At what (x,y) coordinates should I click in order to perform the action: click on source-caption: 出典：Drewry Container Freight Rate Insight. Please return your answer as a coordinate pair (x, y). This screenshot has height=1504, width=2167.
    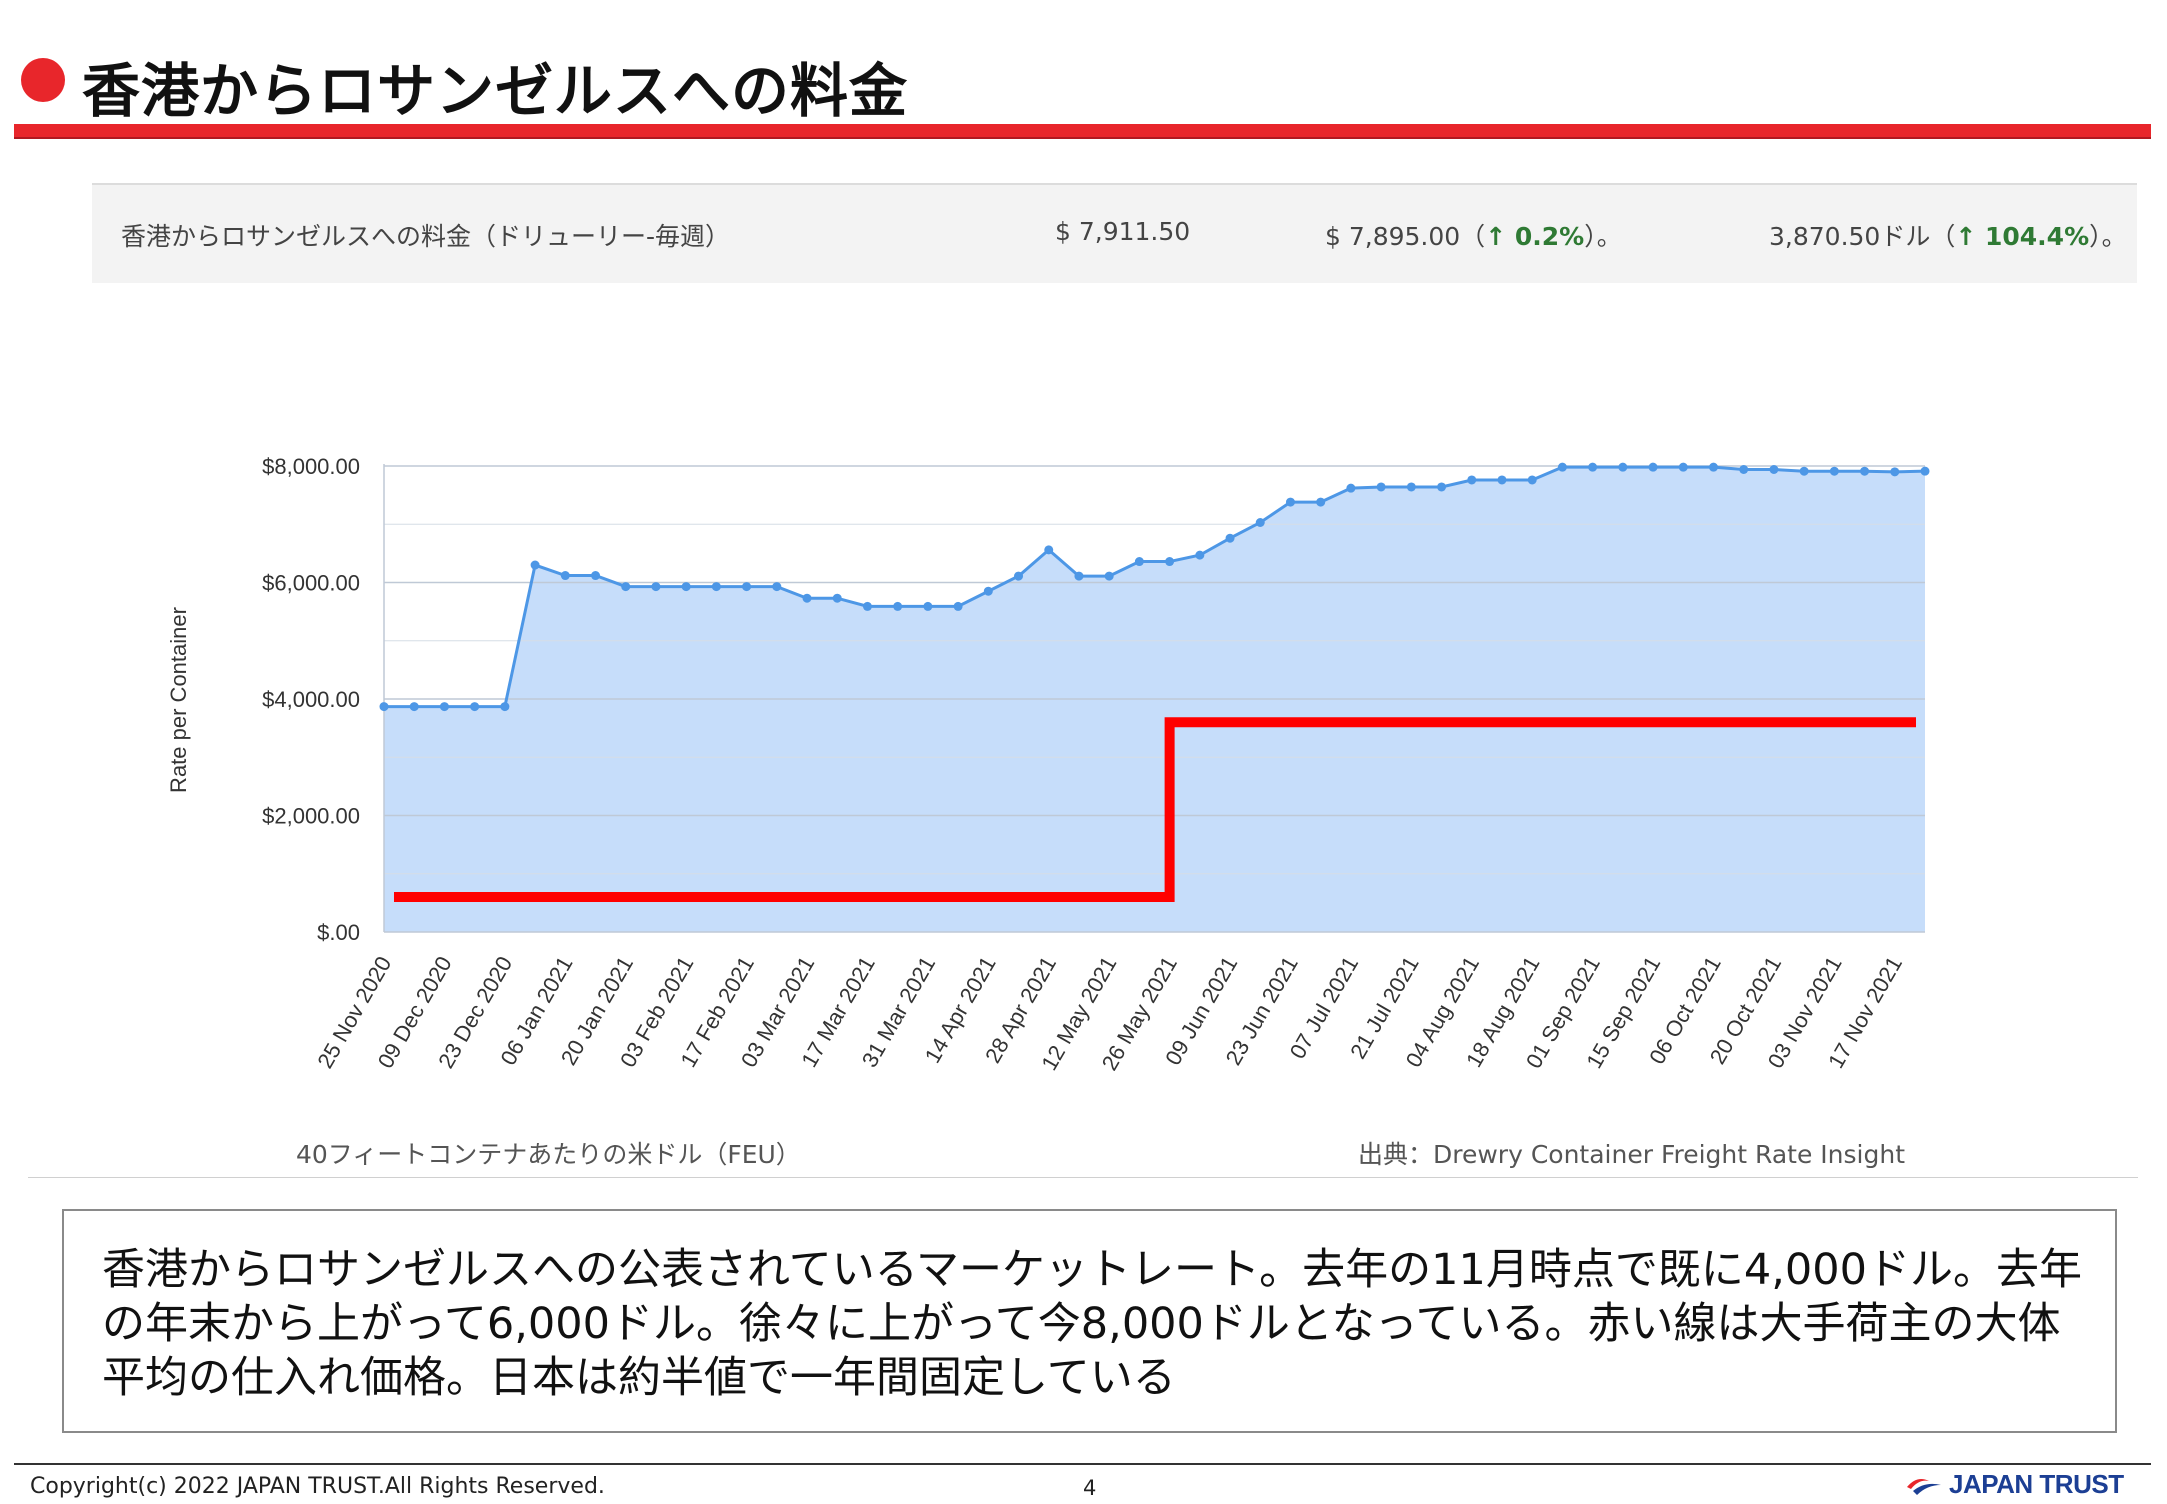
    Looking at the image, I should click on (1631, 1154).